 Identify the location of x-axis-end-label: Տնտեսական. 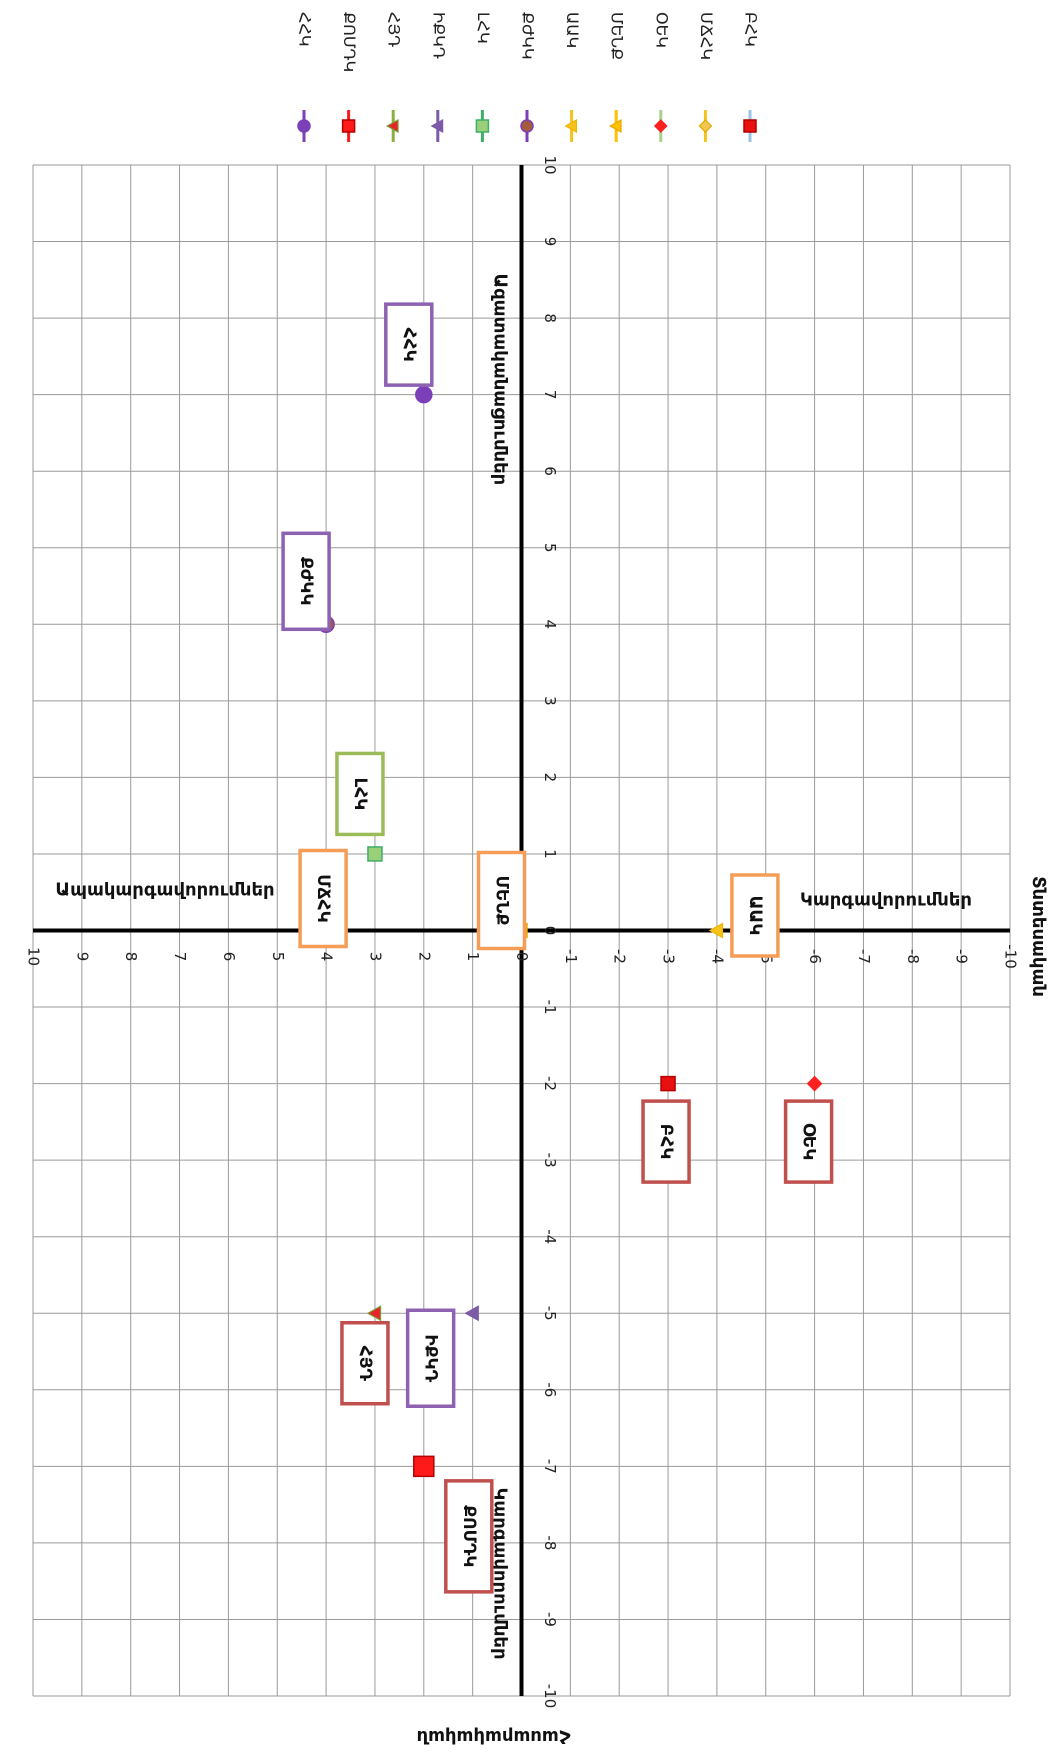
(1038, 936).